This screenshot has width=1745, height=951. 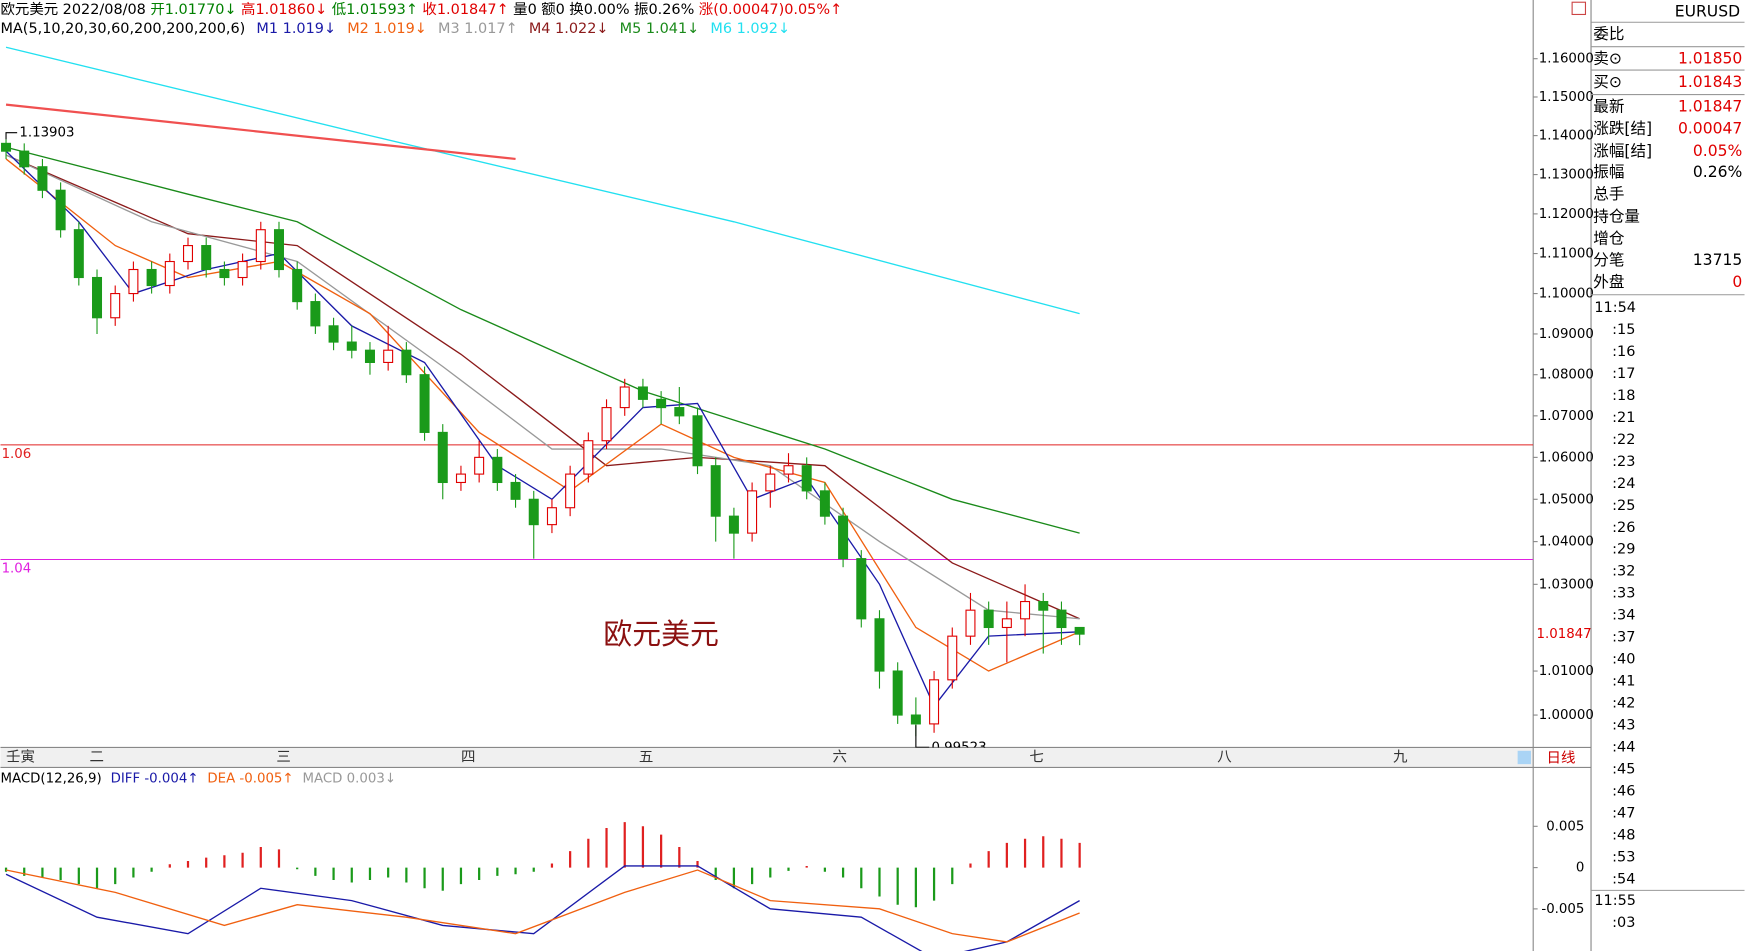 What do you see at coordinates (1566, 175) in the screenshot?
I see `y-tick-label: 1.13000` at bounding box center [1566, 175].